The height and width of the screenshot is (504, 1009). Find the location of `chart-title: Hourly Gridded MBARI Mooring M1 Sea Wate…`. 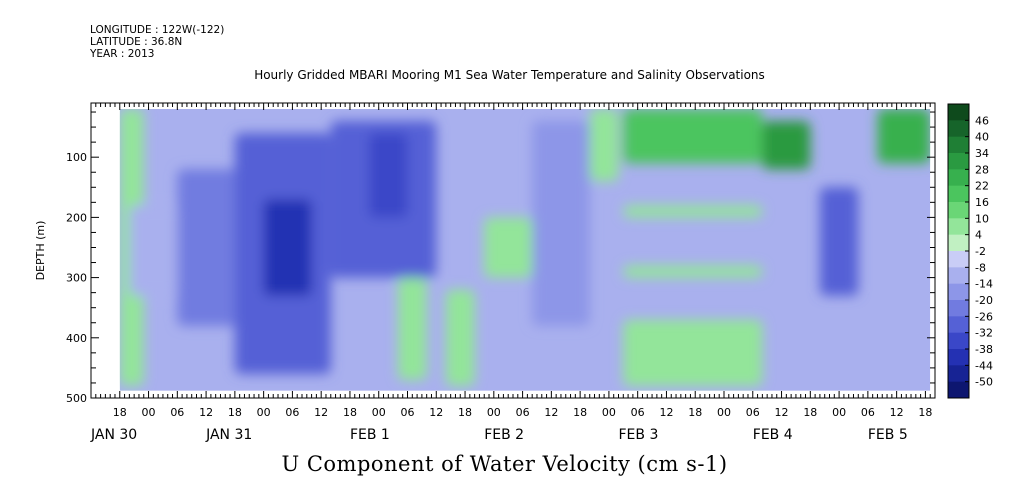

chart-title: Hourly Gridded MBARI Mooring M1 Sea Wate… is located at coordinates (509, 75).